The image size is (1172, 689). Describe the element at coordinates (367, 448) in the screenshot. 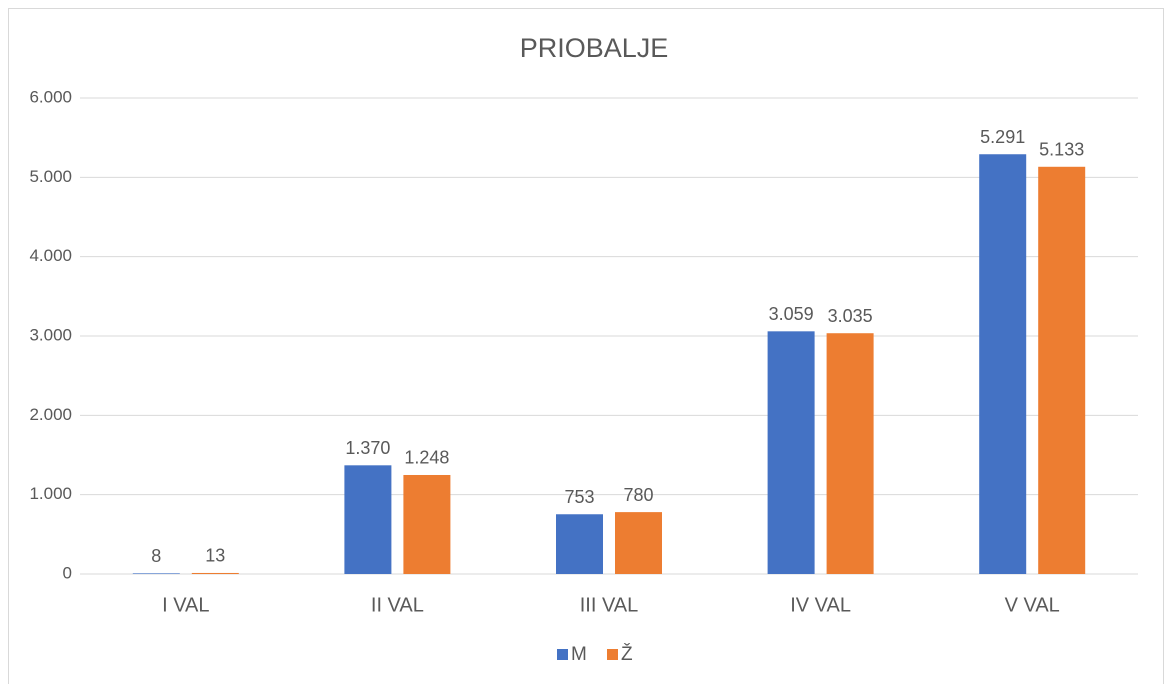

I see `value-label: 1.370` at that location.